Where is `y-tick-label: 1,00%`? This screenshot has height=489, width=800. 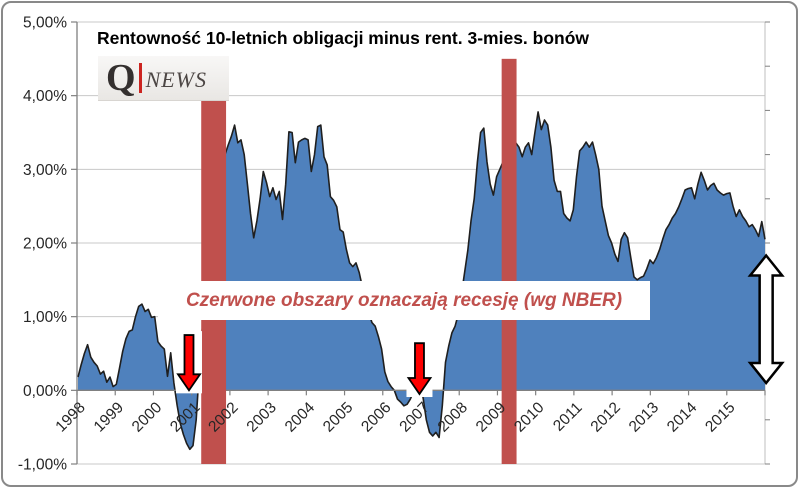 y-tick-label: 1,00% is located at coordinates (45, 317).